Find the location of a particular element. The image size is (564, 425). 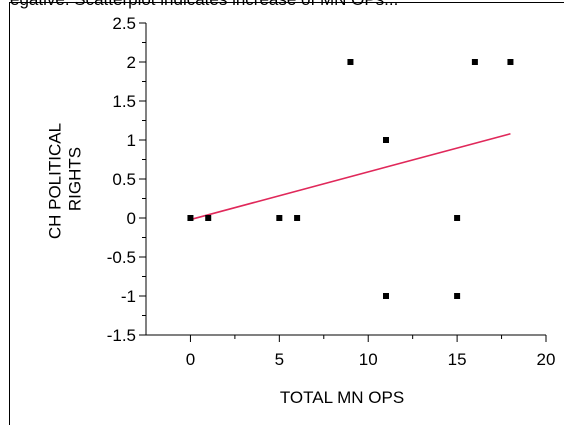

y-axis-label-line-2: RIGHTS is located at coordinates (75, 179).